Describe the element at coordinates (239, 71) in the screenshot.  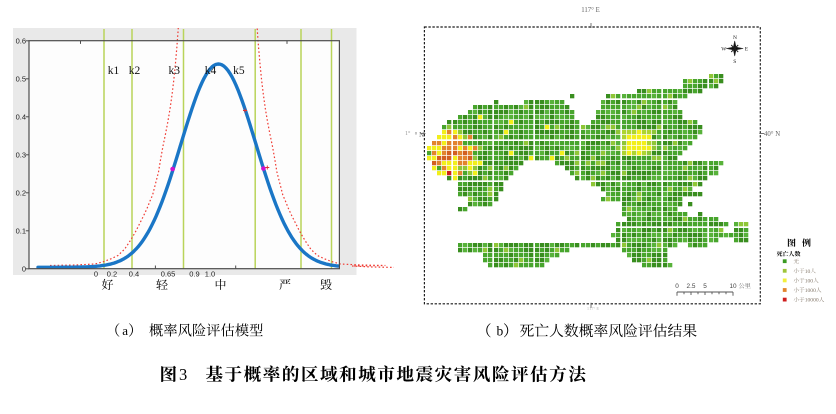
I see `svg-text: k5` at that location.